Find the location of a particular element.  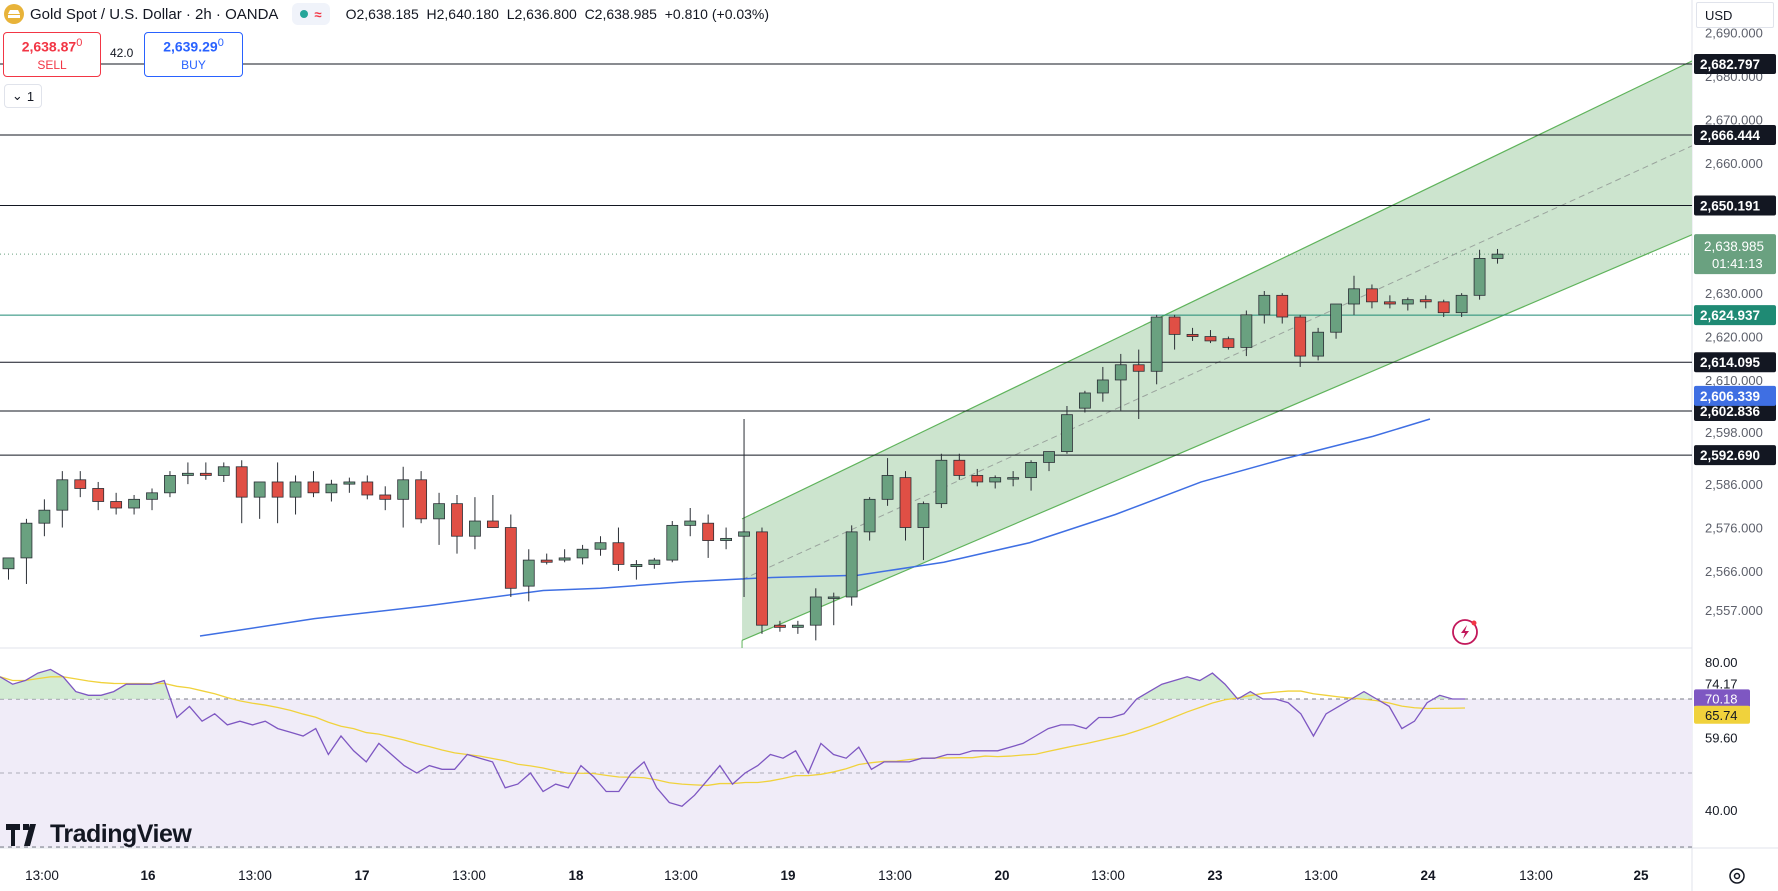

indicator-count: 1 is located at coordinates (30, 96).